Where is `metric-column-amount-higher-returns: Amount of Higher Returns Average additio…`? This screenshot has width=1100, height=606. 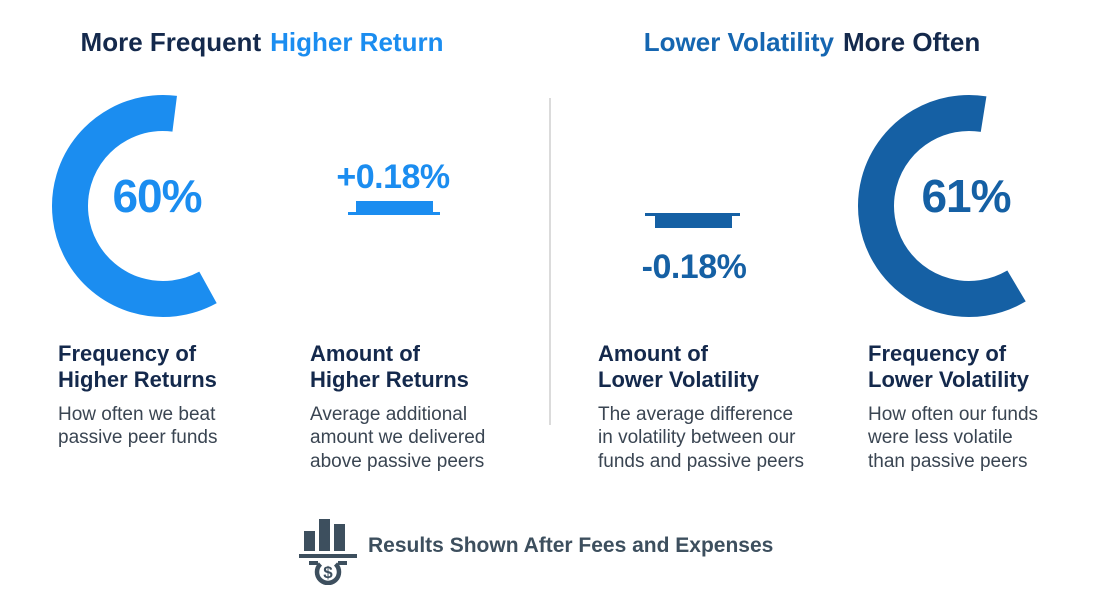 metric-column-amount-higher-returns: Amount of Higher Returns Average additio… is located at coordinates (432, 407).